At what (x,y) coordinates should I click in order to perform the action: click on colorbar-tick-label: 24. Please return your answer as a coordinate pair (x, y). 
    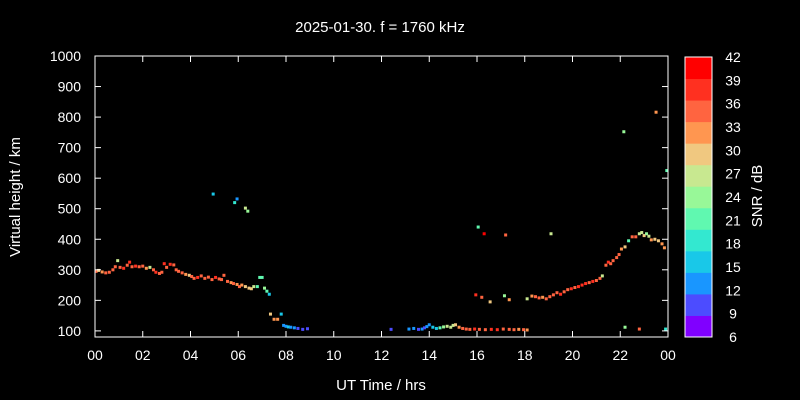
    Looking at the image, I should click on (733, 197).